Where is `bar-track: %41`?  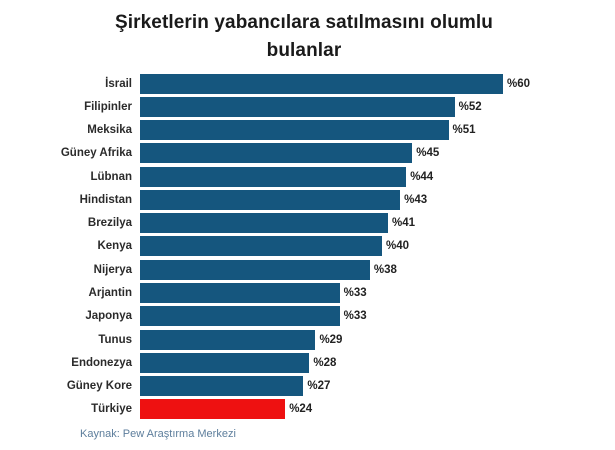 bar-track: %41 is located at coordinates (321, 223).